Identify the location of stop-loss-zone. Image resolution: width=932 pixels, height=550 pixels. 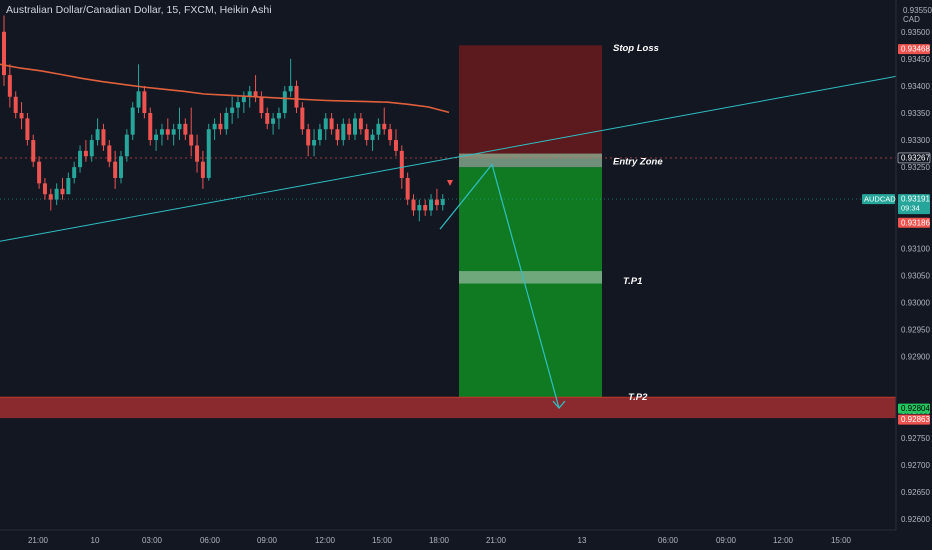
(530, 101).